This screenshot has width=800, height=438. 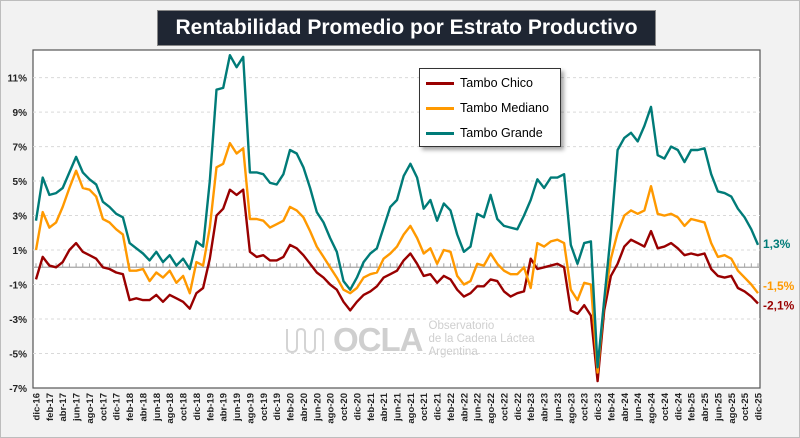 What do you see at coordinates (453, 352) in the screenshot?
I see `watermark-line3: Argentina` at bounding box center [453, 352].